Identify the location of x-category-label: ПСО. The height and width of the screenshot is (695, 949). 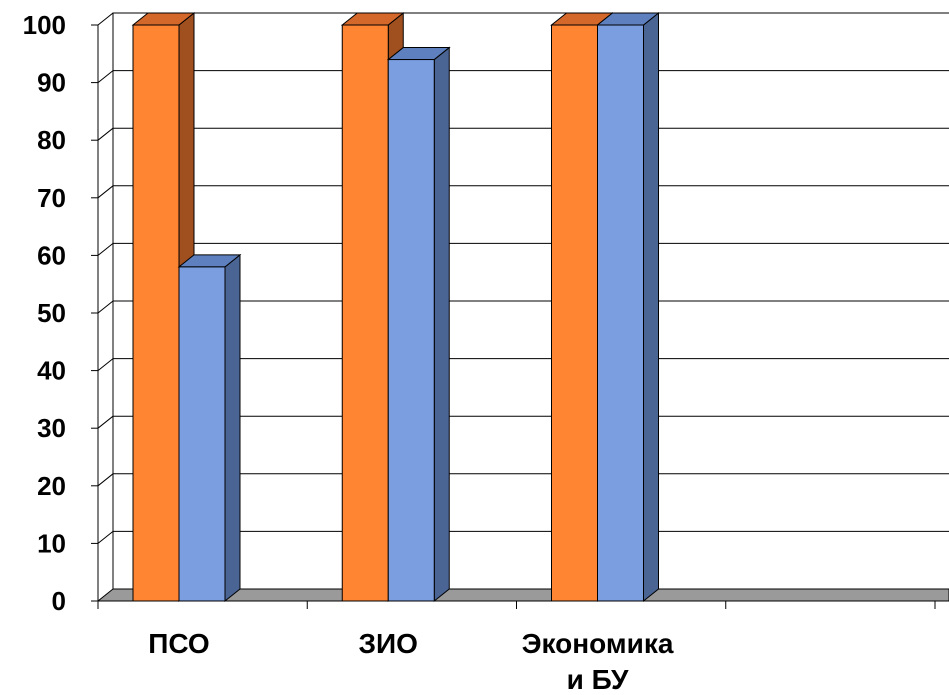
(178, 643).